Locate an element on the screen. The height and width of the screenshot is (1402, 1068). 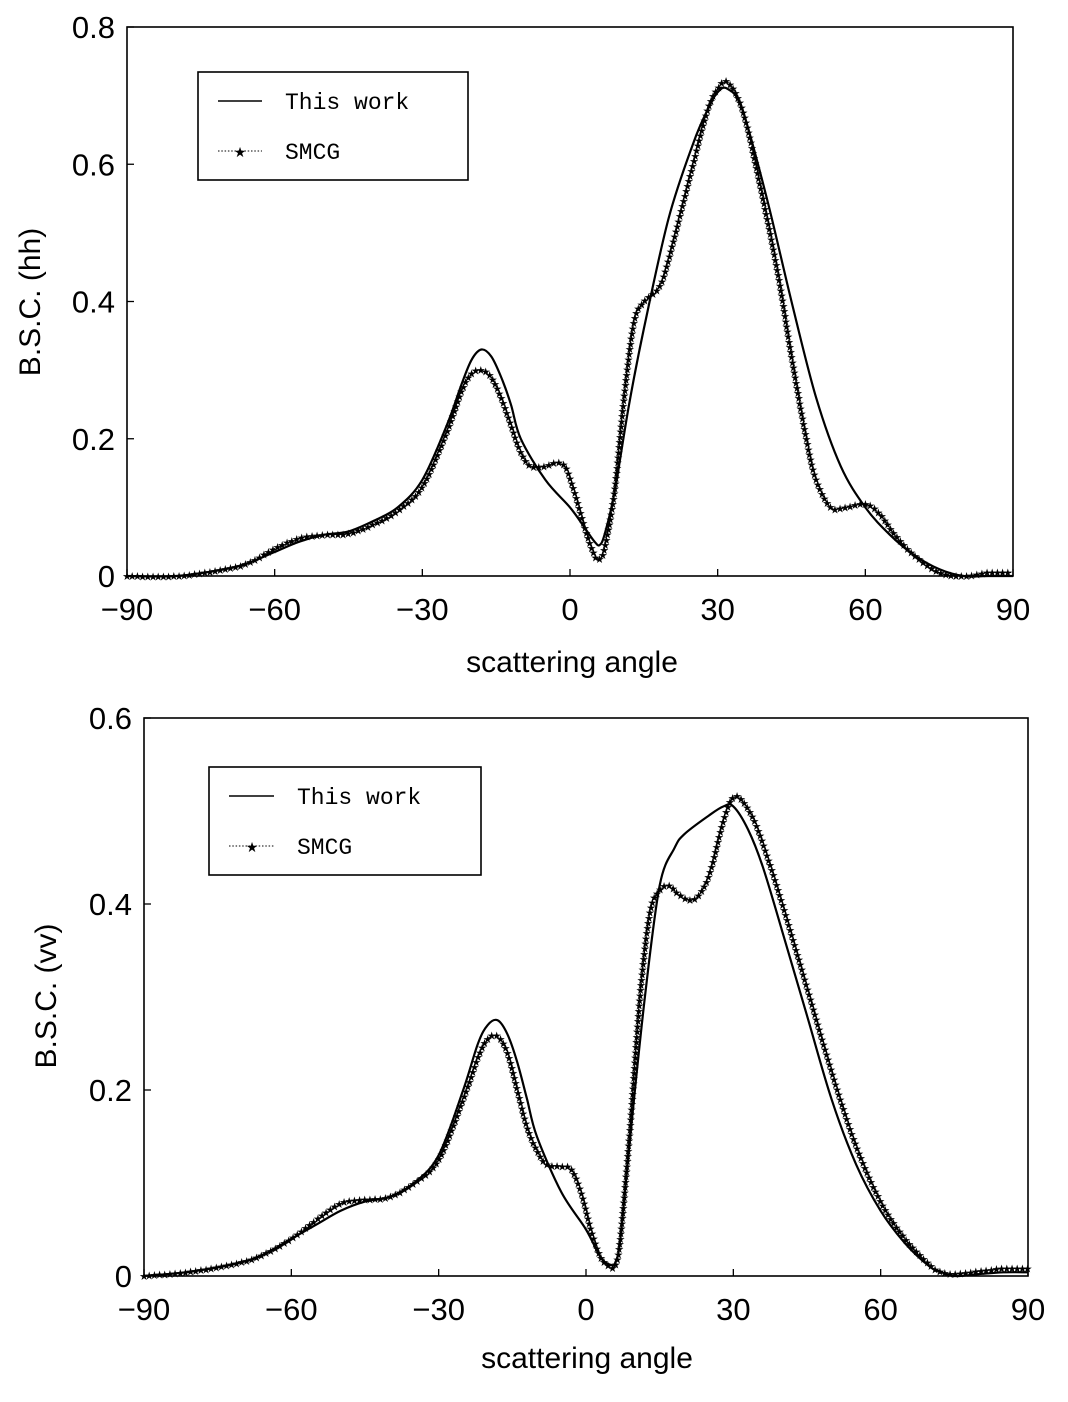
x-tick-label: 0 is located at coordinates (585, 1309).